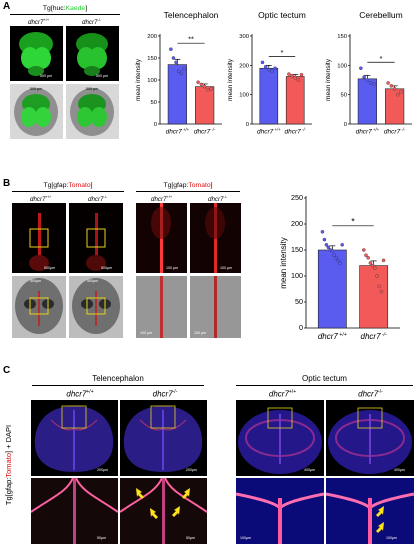 The height and width of the screenshot is (550, 419). Describe the element at coordinates (41, 199) in the screenshot. I see `col-label-b1: dhcr7+/+` at that location.